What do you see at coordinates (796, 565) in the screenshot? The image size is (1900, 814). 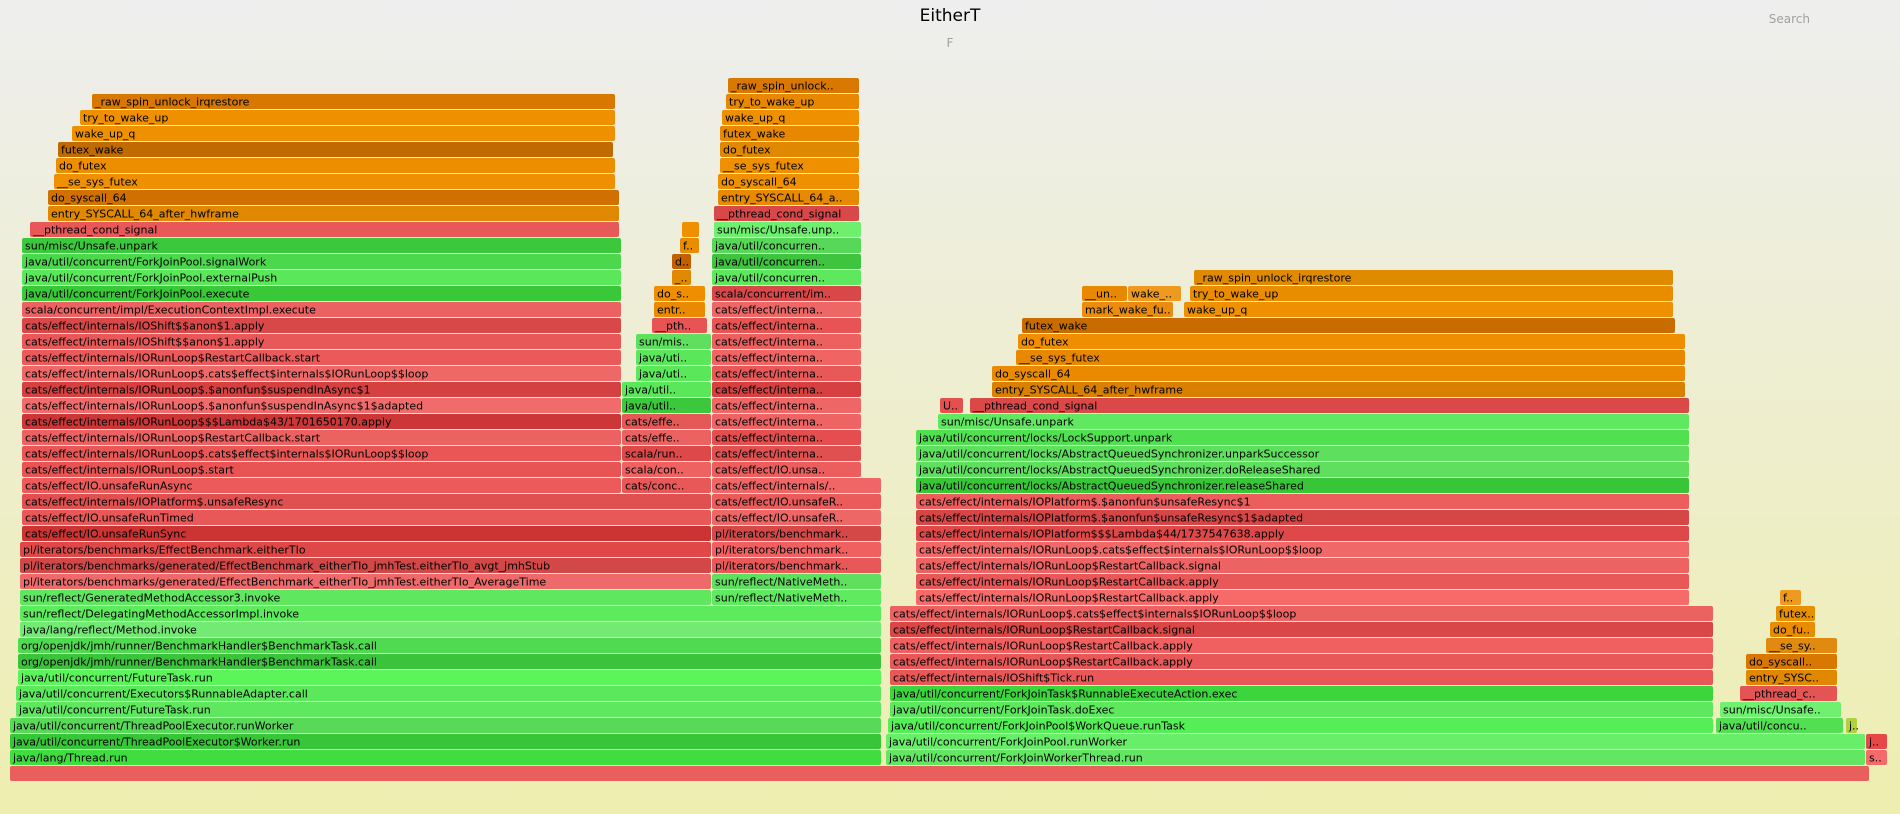 I see `frame: pl/iterators/benchmark..` at bounding box center [796, 565].